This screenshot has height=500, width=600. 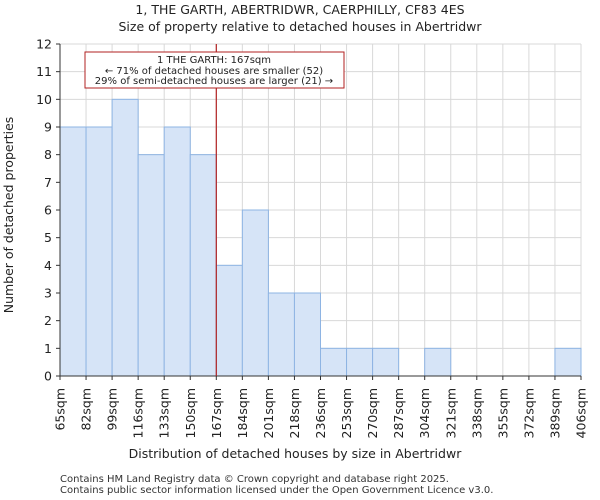 I want to click on x-tick-label: 116sqm, so click(x=138, y=413).